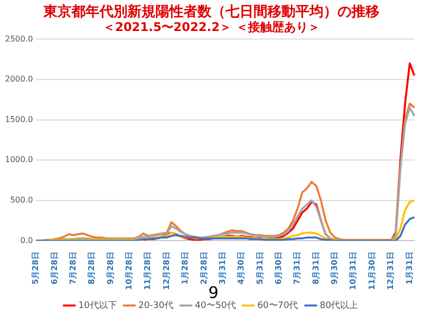 Image resolution: width=427 pixels, height=320 pixels. What do you see at coordinates (278, 268) in the screenshot?
I see `x-tick-label: 6月30日` at bounding box center [278, 268].